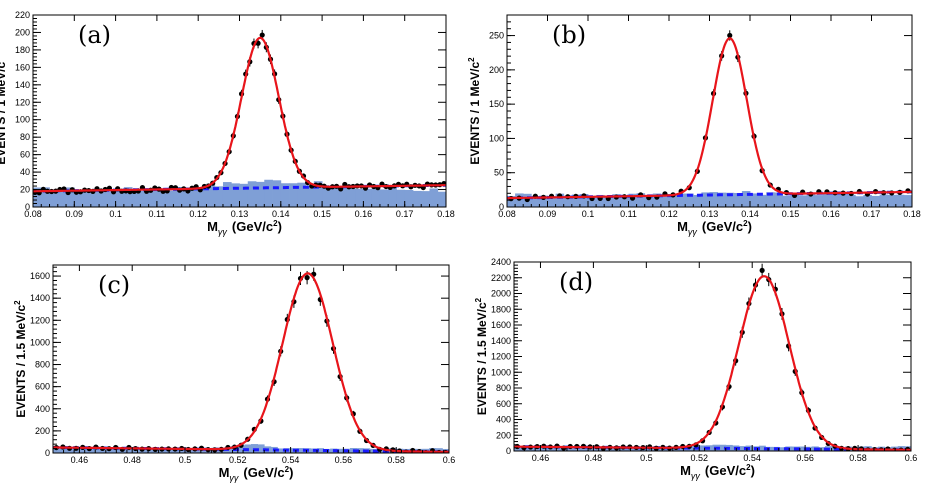  What do you see at coordinates (594, 458) in the screenshot?
I see `x-tick-label: 0.48` at bounding box center [594, 458].